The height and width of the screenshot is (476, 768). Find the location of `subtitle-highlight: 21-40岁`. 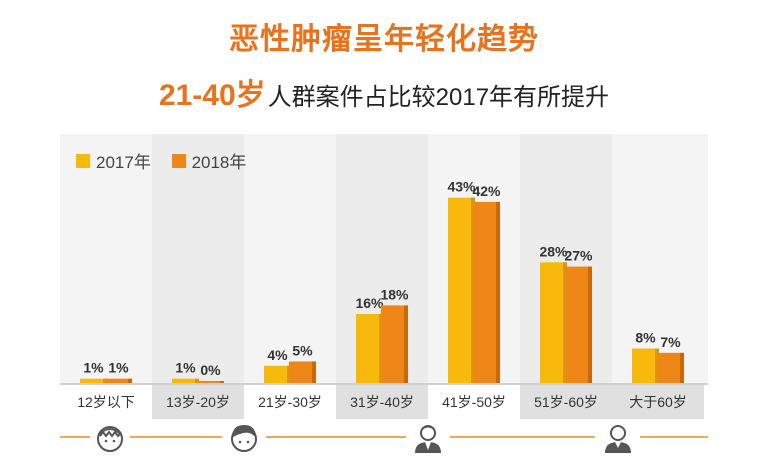

subtitle-highlight: 21-40岁 is located at coordinates (212, 95).